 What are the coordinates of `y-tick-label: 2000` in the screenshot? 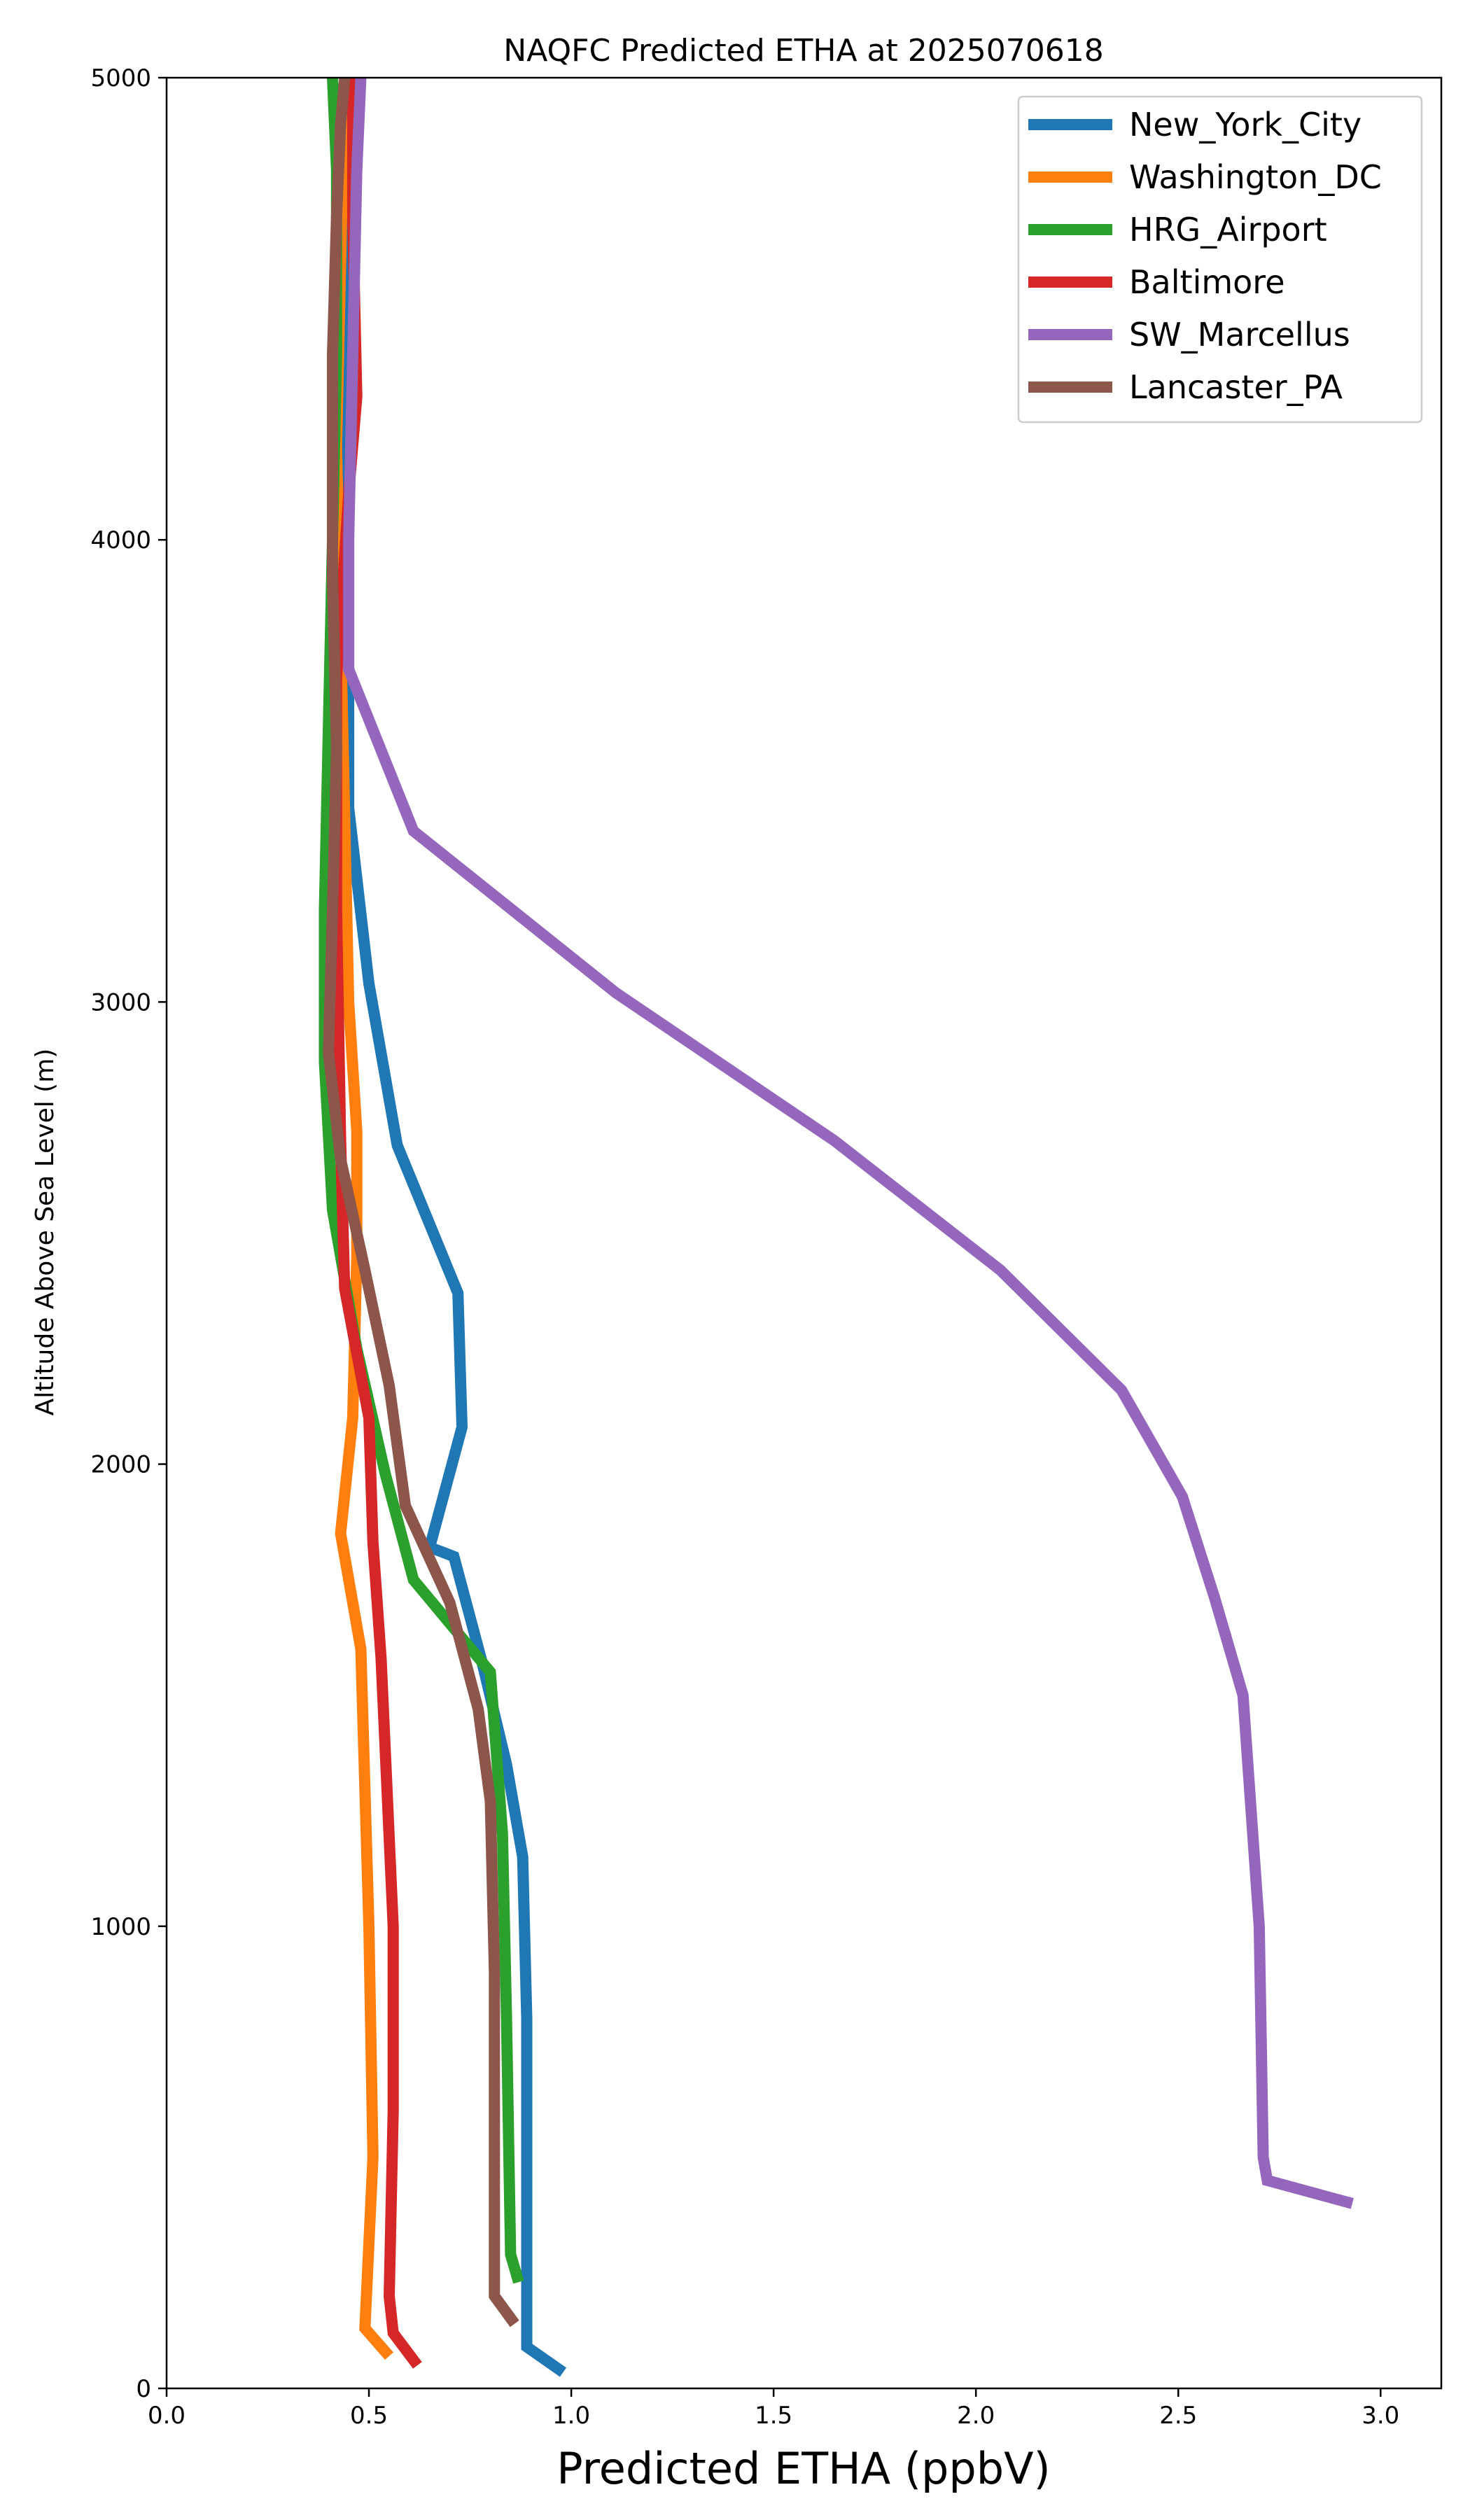 It's located at (120, 1465).